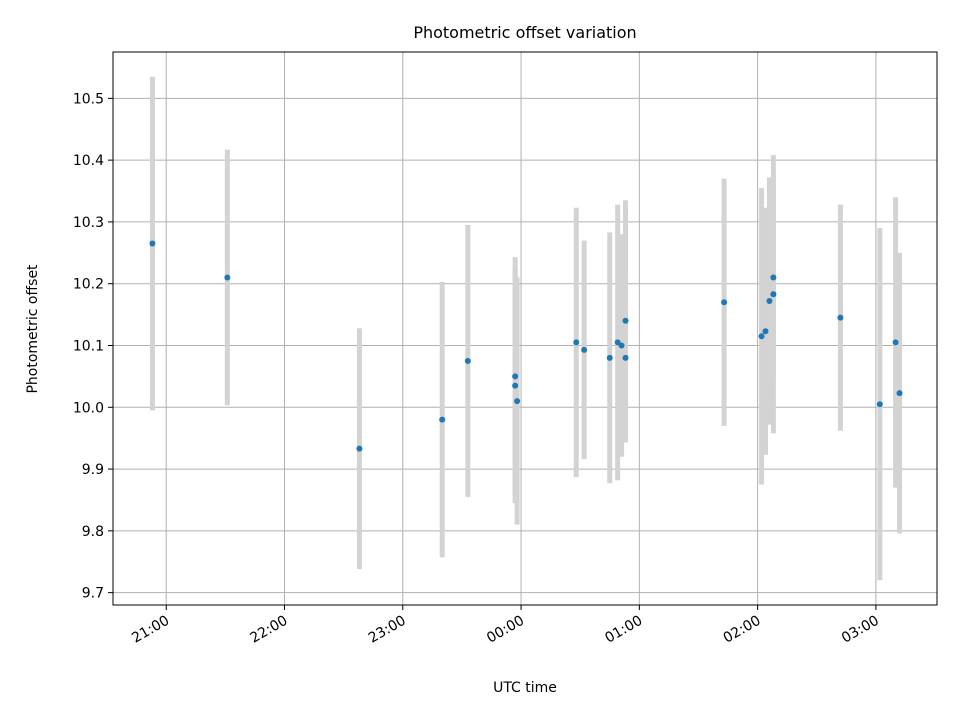  I want to click on x-tick-label: 03:00, so click(860, 630).